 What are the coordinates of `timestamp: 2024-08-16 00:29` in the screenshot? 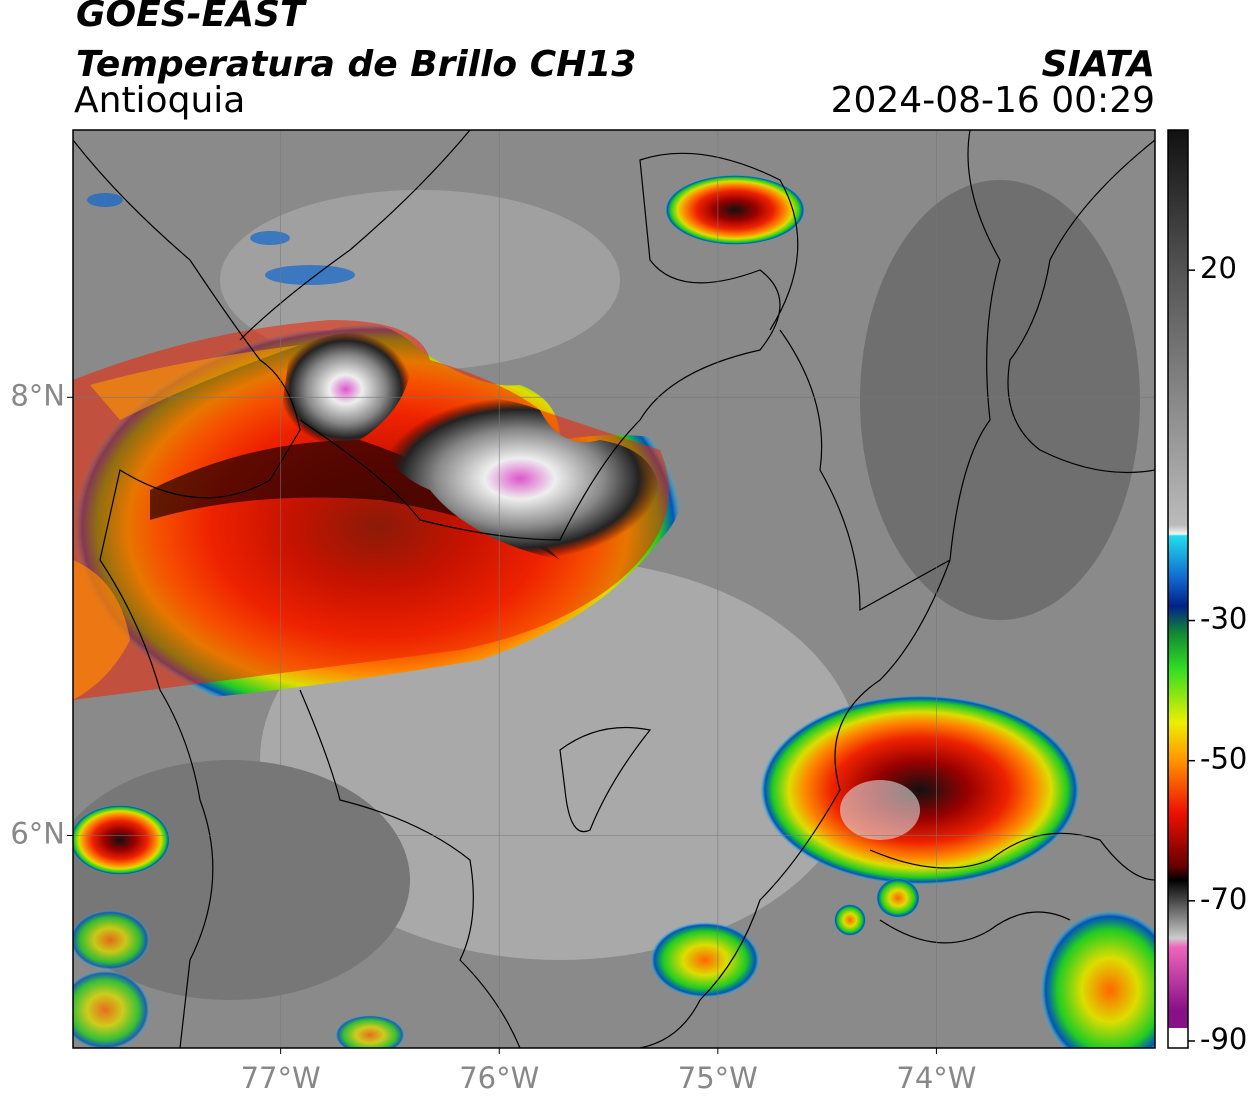 It's located at (993, 100).